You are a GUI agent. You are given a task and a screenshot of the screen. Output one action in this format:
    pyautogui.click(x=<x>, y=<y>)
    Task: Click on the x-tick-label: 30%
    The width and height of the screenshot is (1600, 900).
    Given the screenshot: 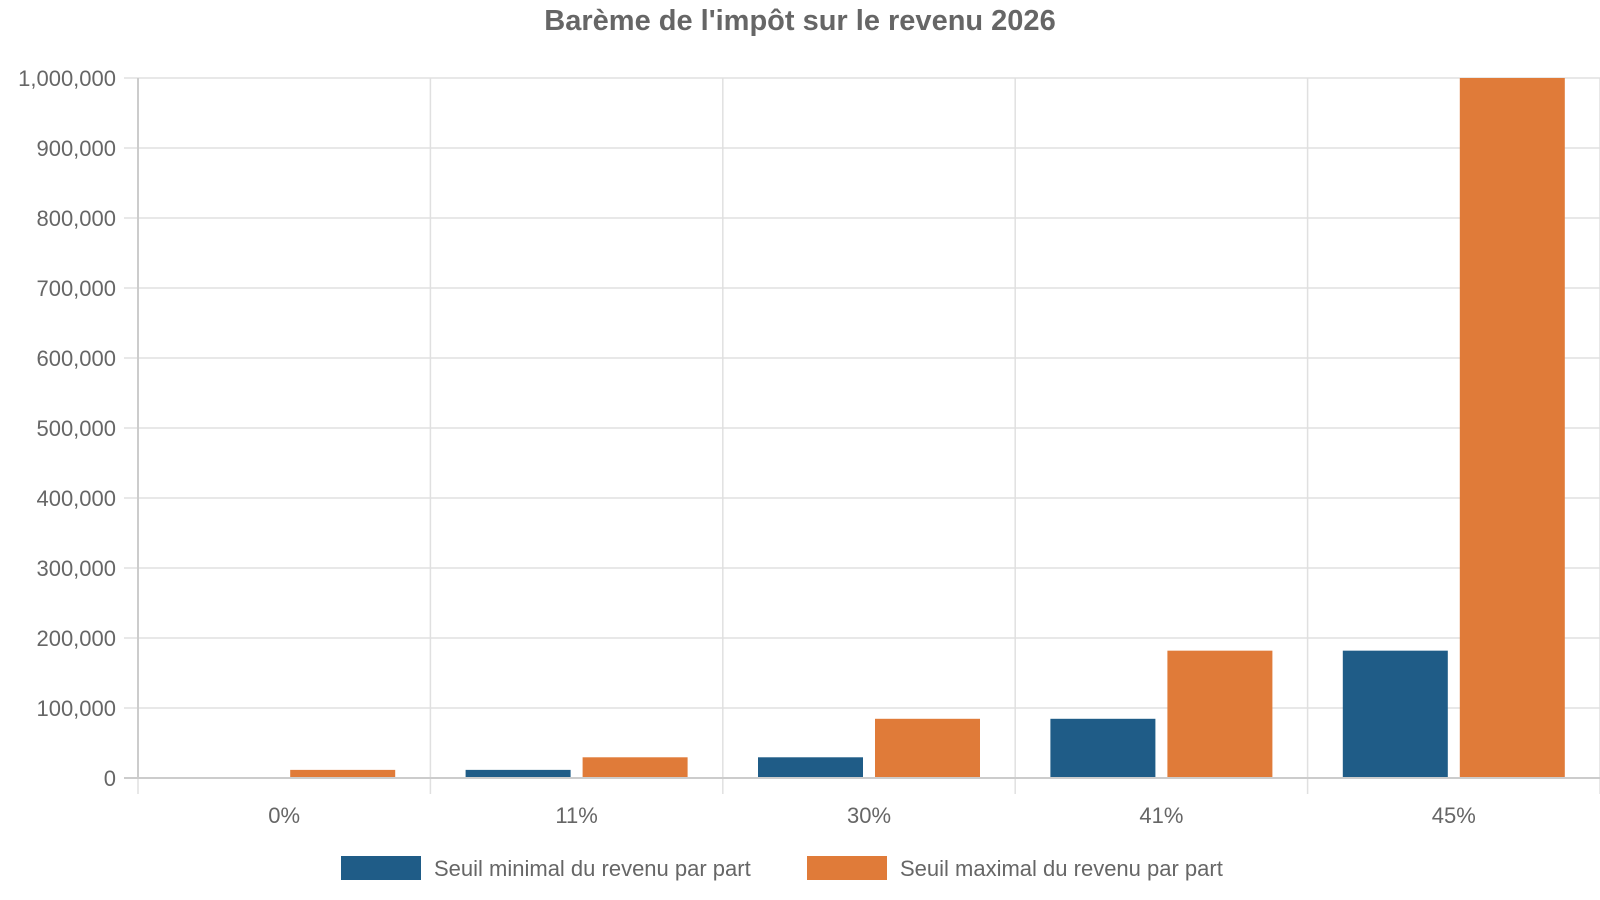 What is the action you would take?
    pyautogui.click(x=869, y=815)
    